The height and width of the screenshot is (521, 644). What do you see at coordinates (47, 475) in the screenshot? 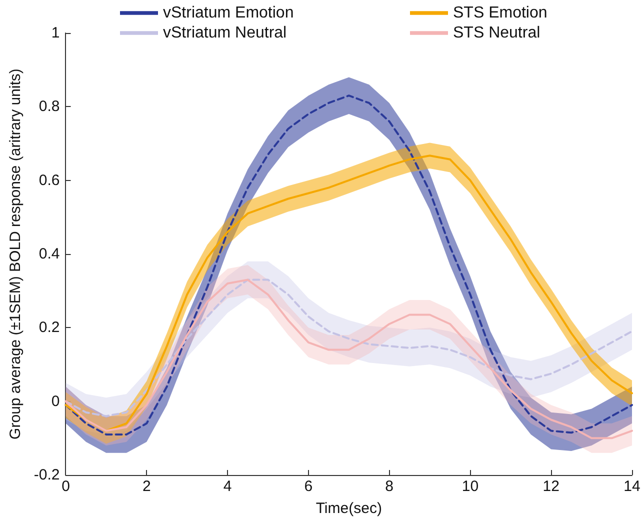
I see `y-tick-label: -0.2` at bounding box center [47, 475].